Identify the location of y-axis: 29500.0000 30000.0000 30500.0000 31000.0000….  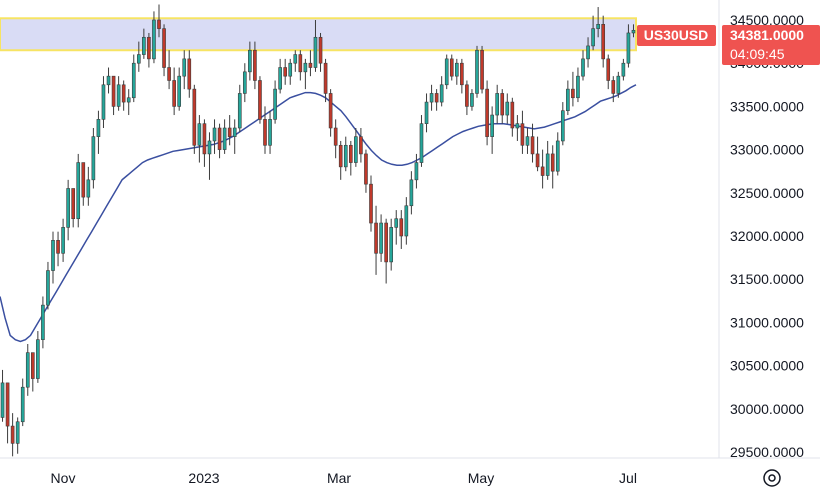
(761, 230).